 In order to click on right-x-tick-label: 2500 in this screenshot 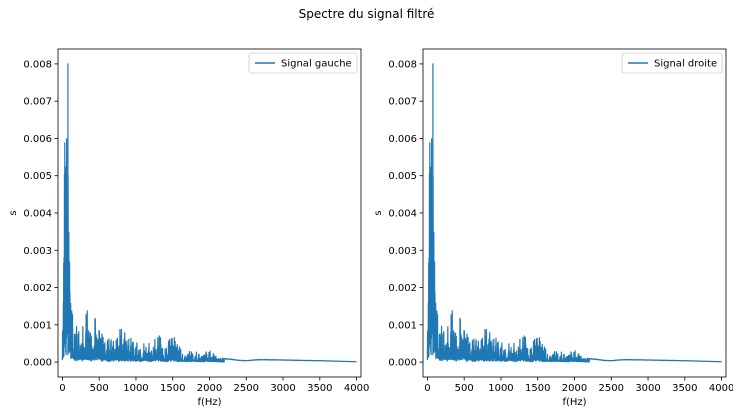, I will do `click(611, 388)`.